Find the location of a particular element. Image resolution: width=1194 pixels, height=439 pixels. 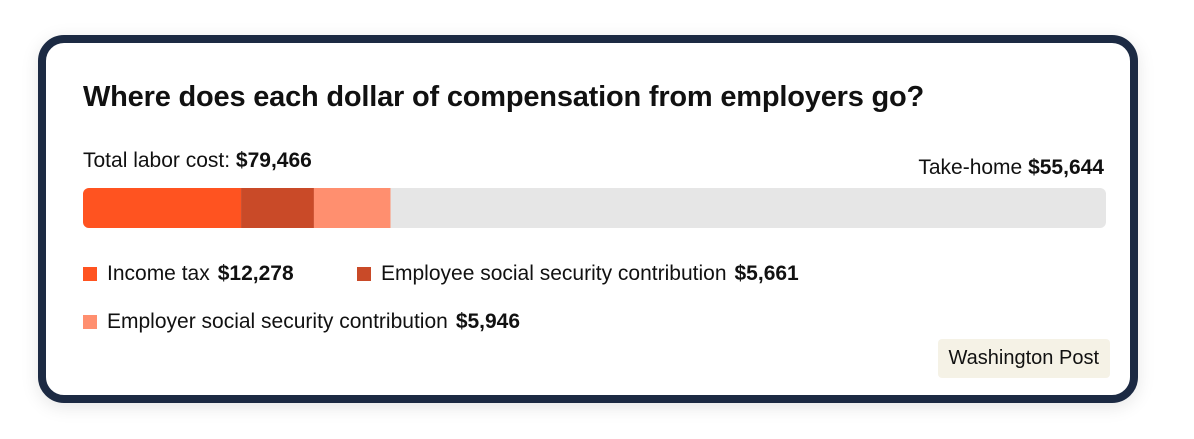

legend-swatch-income-tax is located at coordinates (90, 274).